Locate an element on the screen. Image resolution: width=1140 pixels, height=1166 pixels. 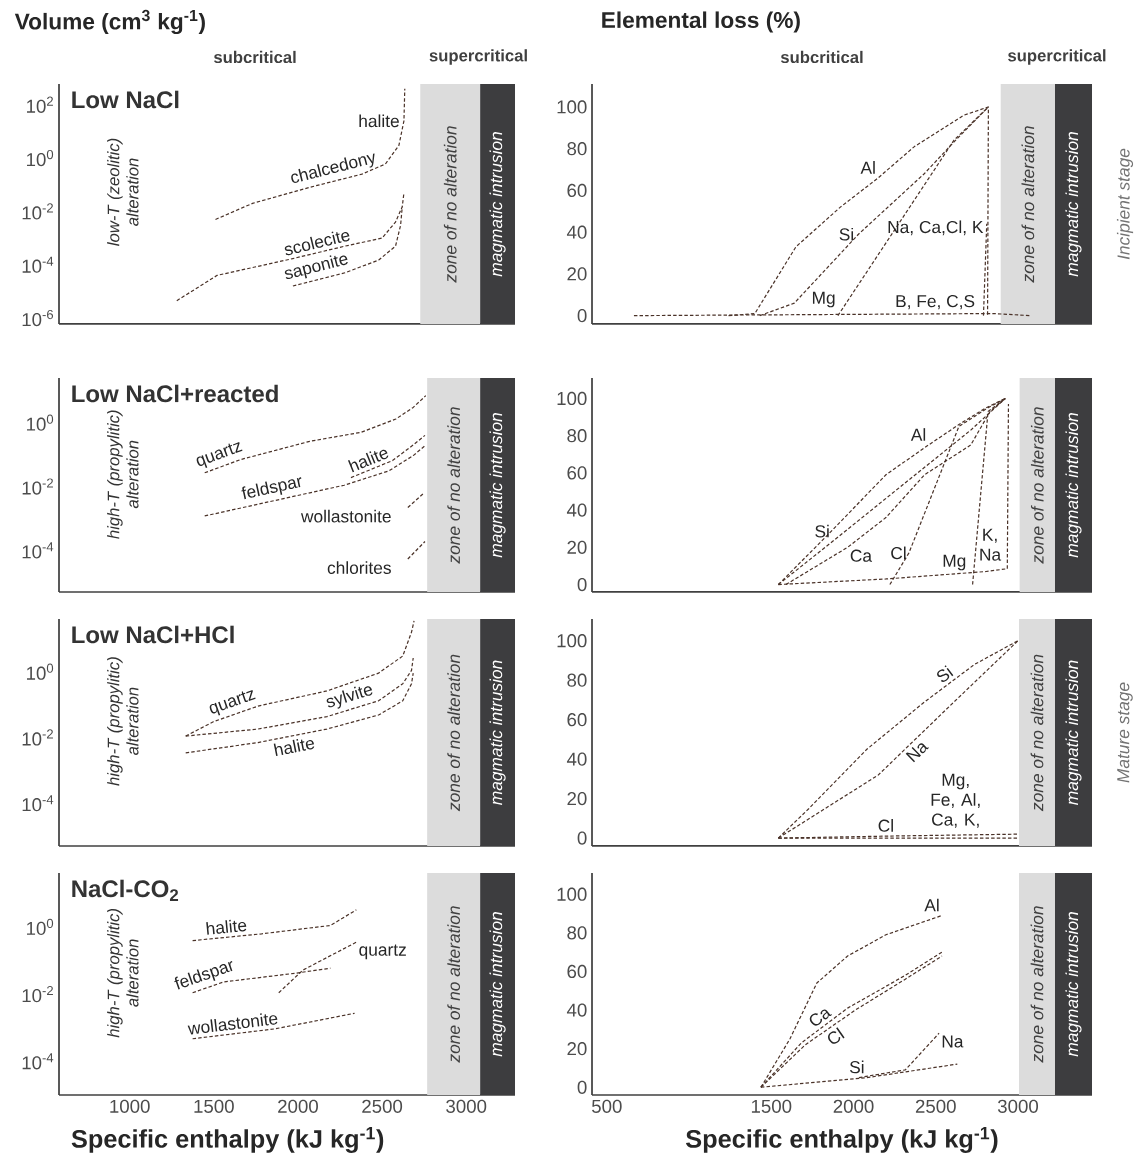
series-label: Ca is located at coordinates (861, 555).